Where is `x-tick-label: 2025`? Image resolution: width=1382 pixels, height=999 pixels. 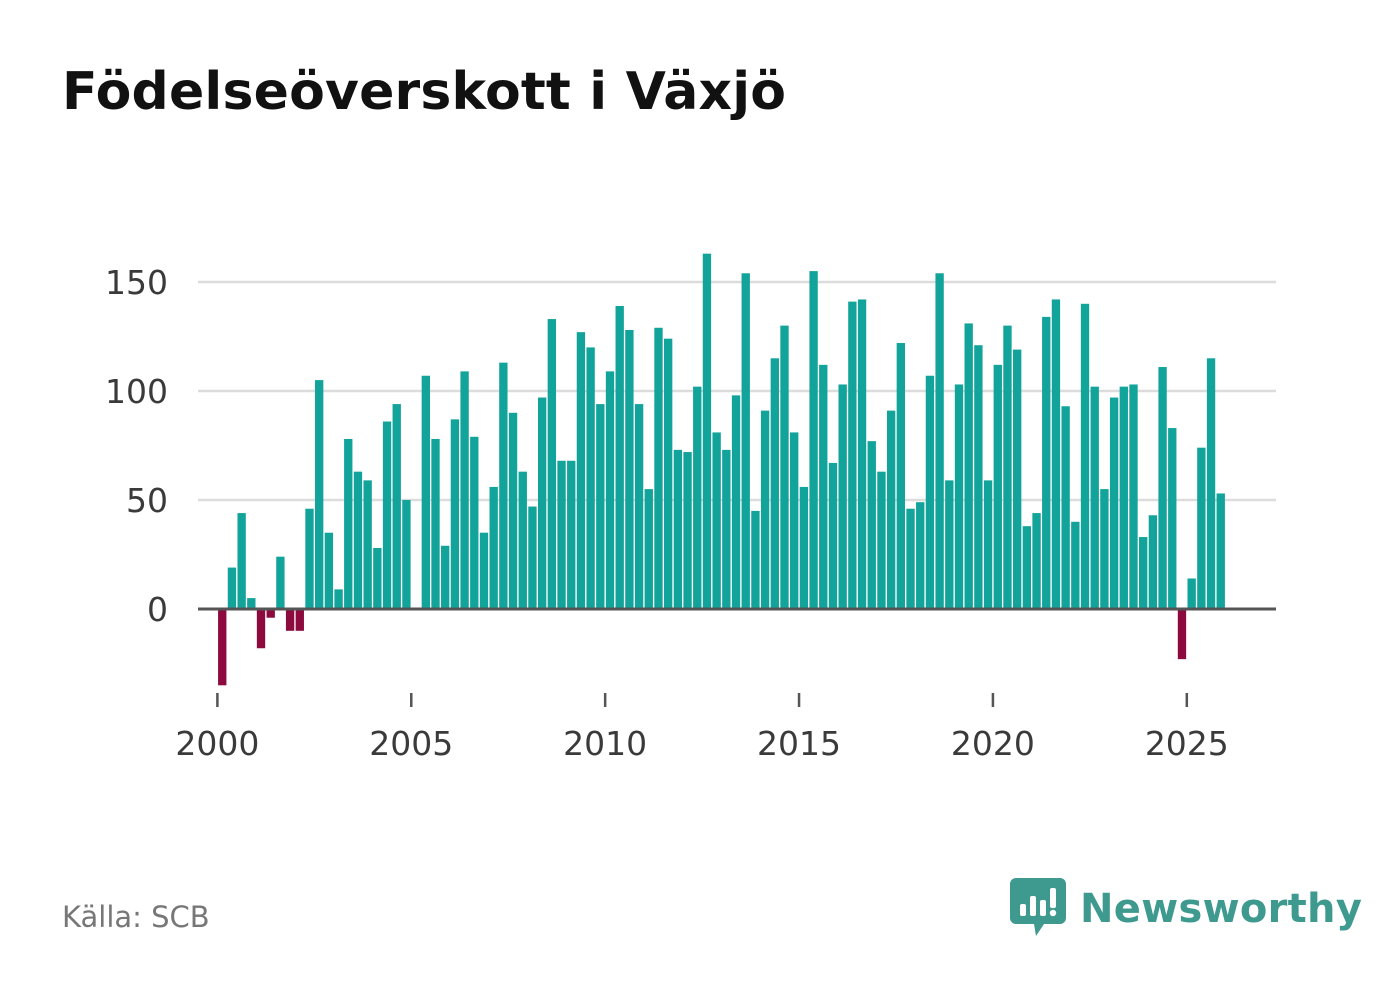
x-tick-label: 2025 is located at coordinates (1187, 743).